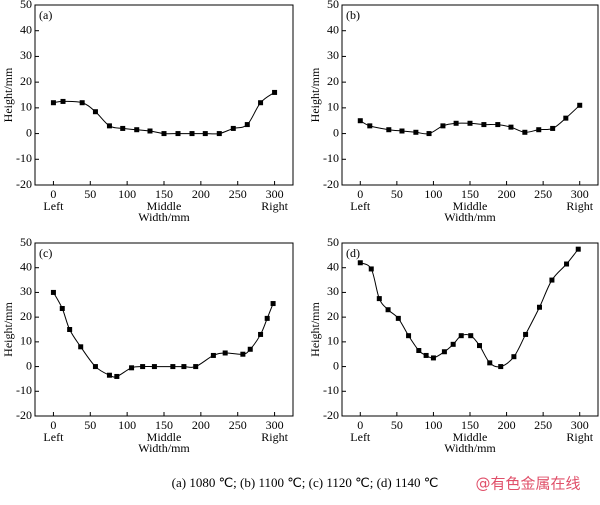 The image size is (600, 505). What do you see at coordinates (353, 15) in the screenshot?
I see `panel-label: (b)` at bounding box center [353, 15].